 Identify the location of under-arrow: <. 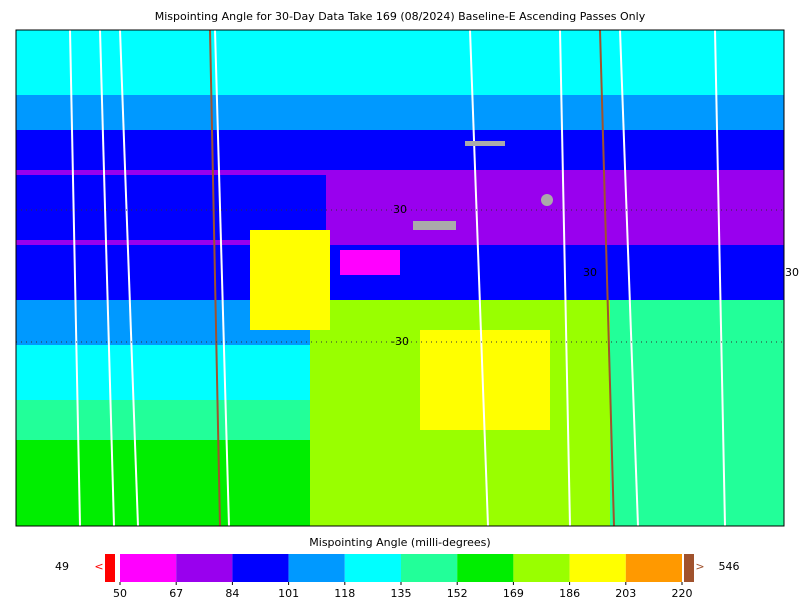
(98, 566).